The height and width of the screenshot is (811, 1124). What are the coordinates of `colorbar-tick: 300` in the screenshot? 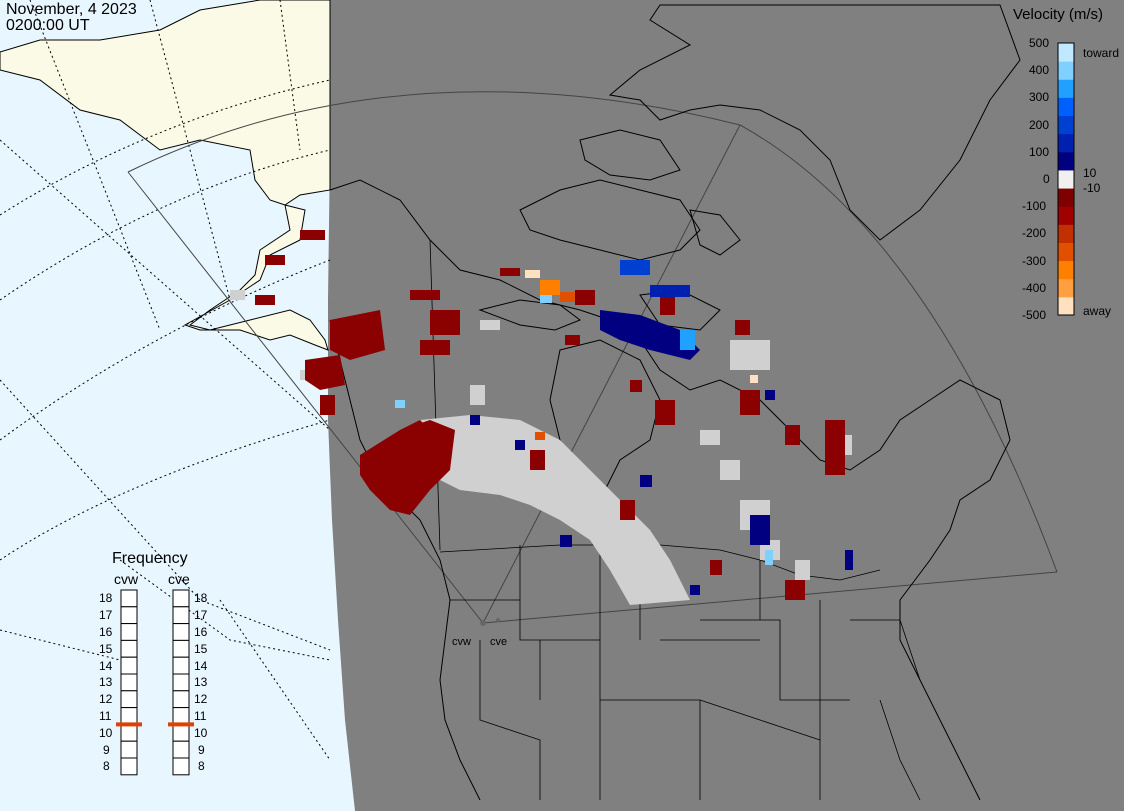 It's located at (1039, 97).